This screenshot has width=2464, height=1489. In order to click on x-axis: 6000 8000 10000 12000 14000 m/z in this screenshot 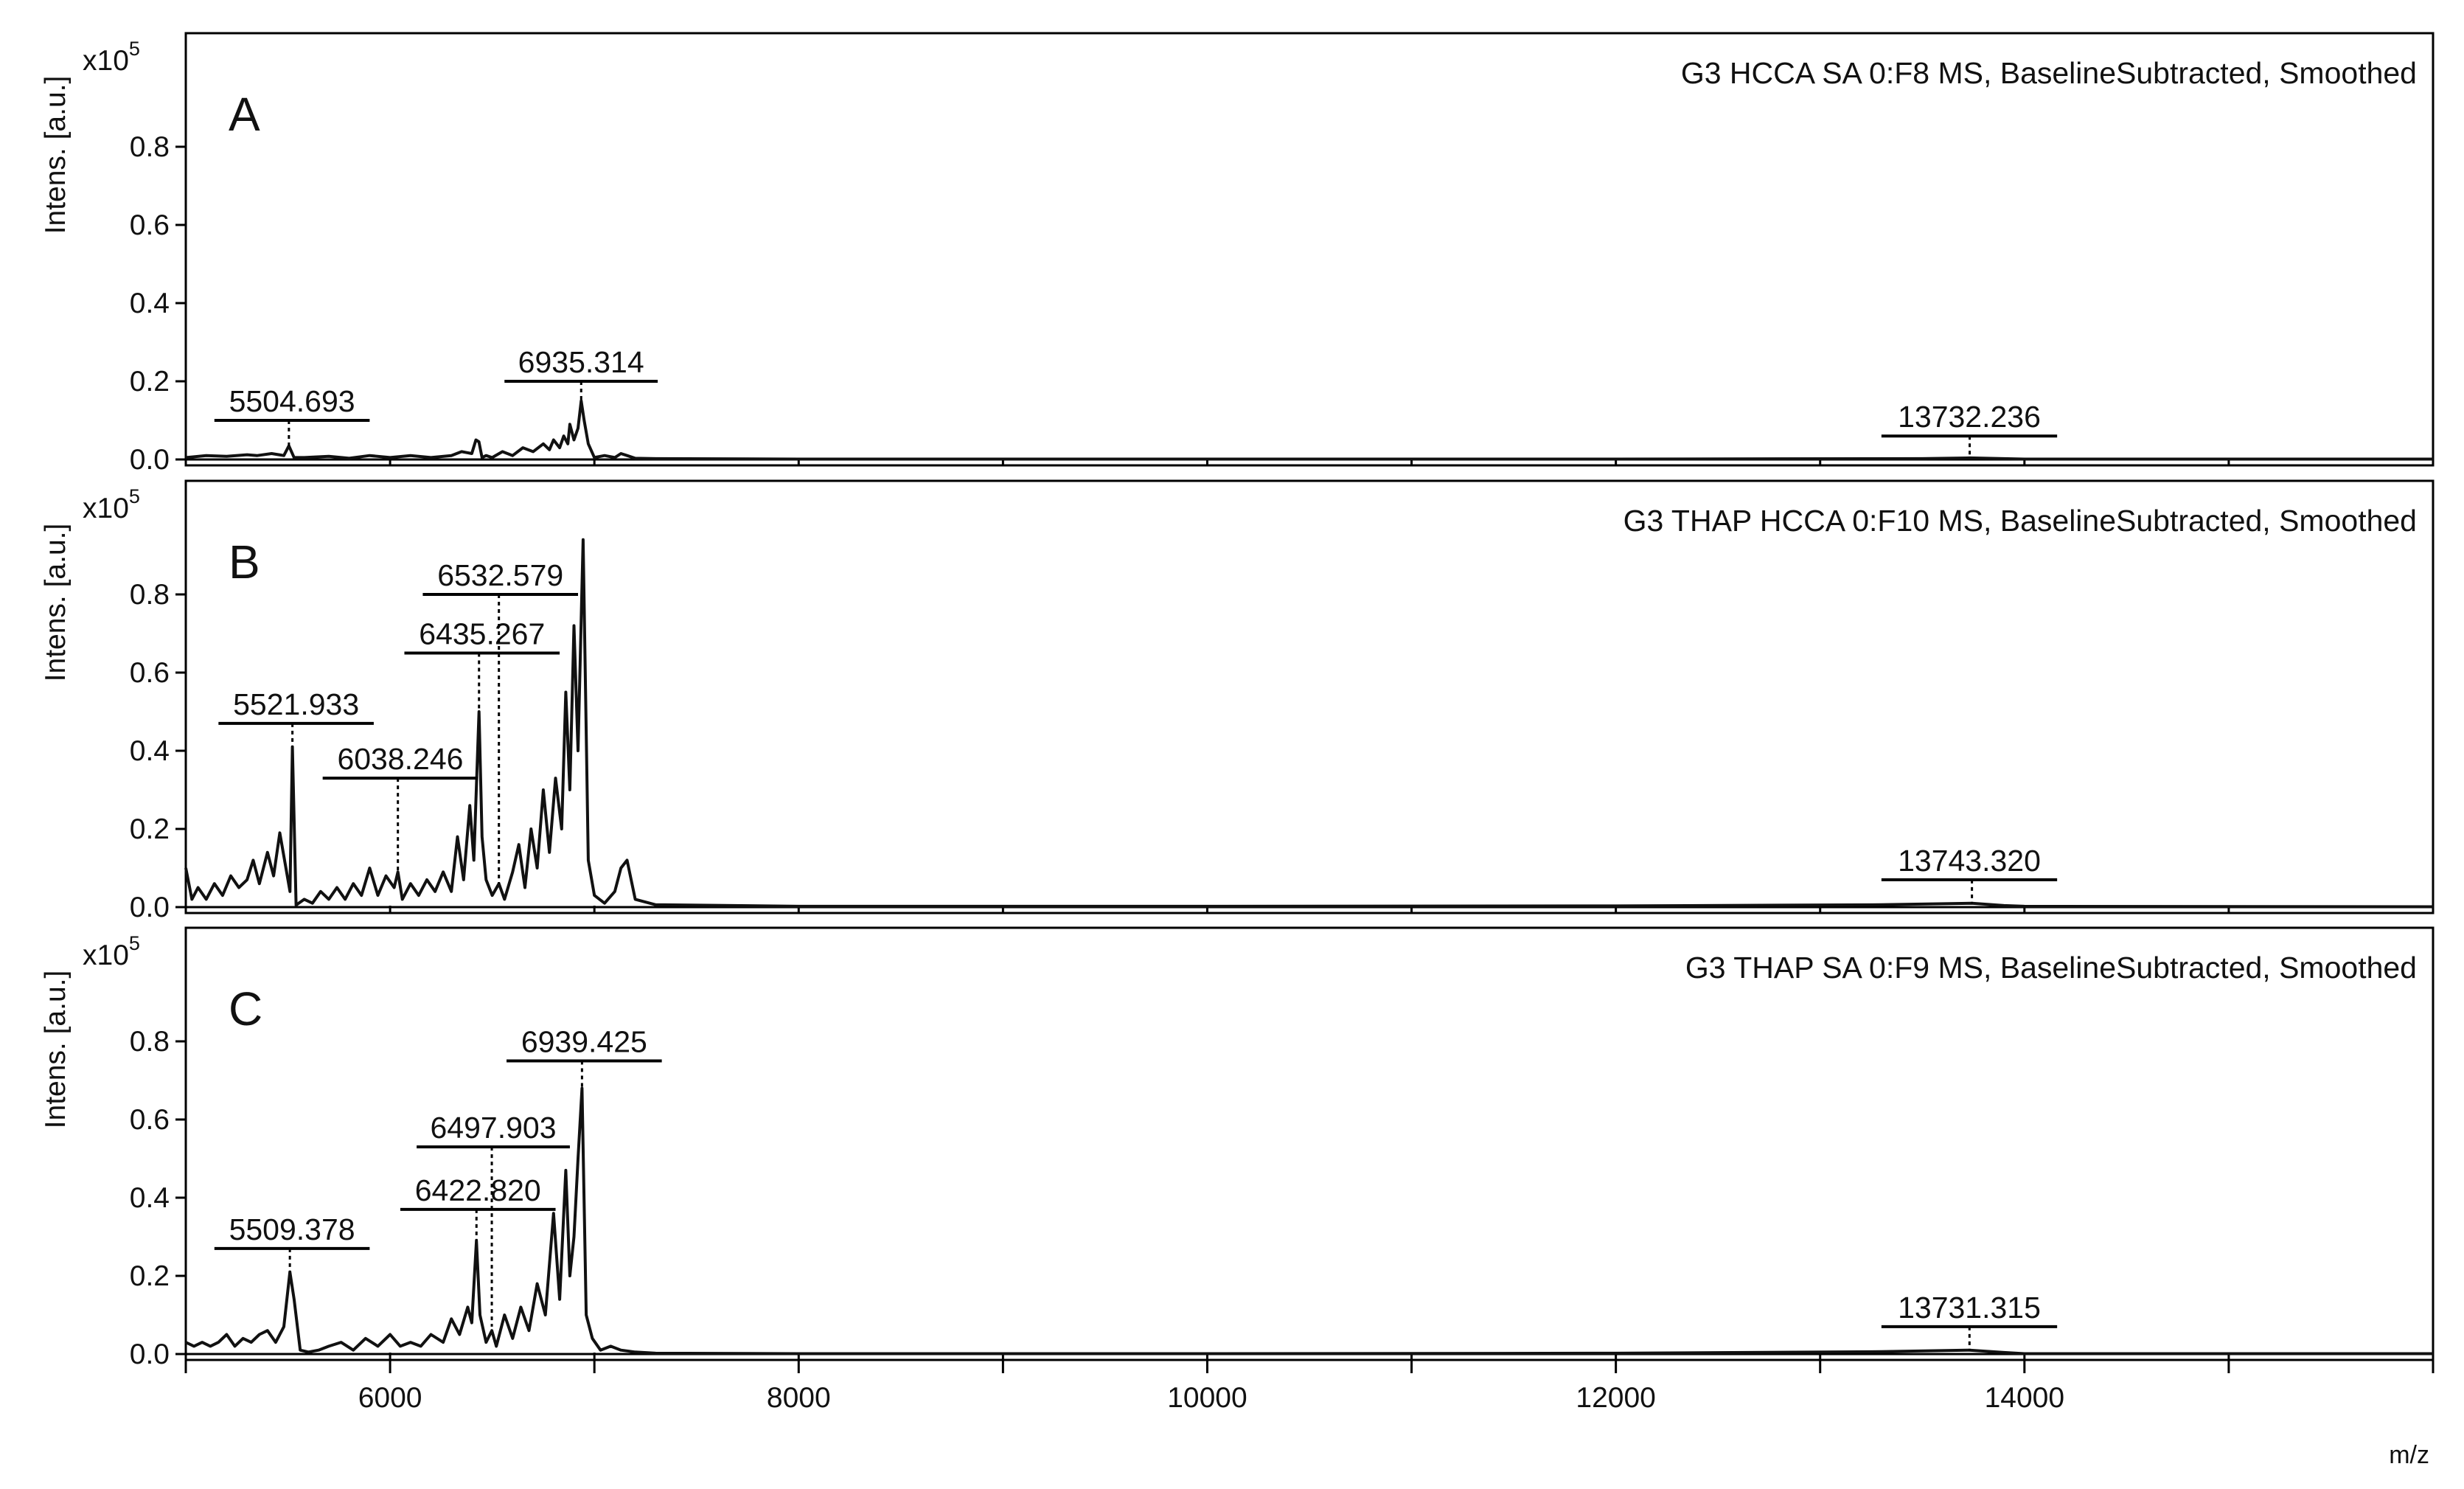, I will do `click(1309, 1415)`.